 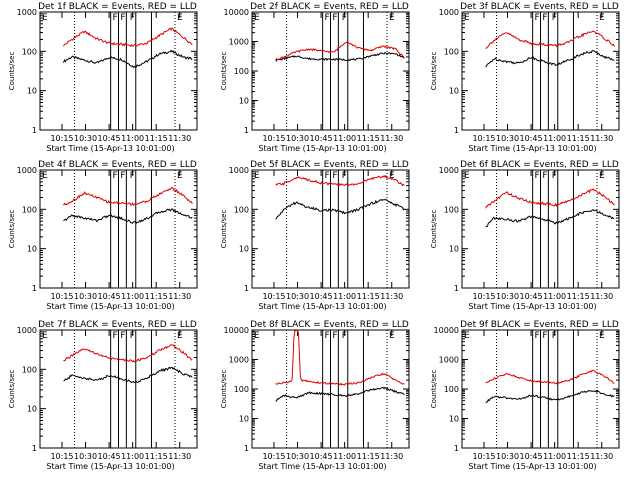 I want to click on panel-title: Det 2f BLACK = Events, RED = LLD, so click(x=329, y=7).